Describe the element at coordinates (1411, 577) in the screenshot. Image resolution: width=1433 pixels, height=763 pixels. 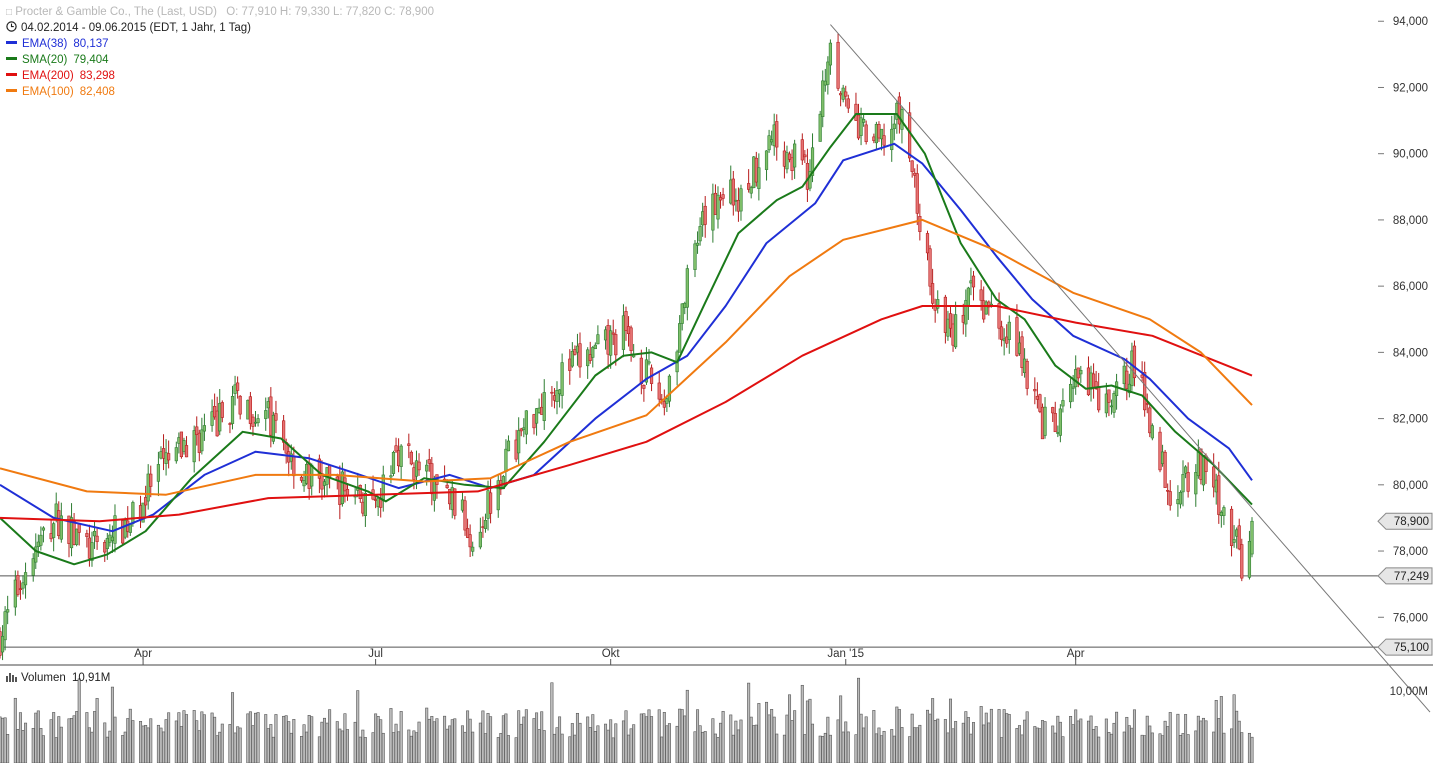
I see `price-tag-label: 77,249` at that location.